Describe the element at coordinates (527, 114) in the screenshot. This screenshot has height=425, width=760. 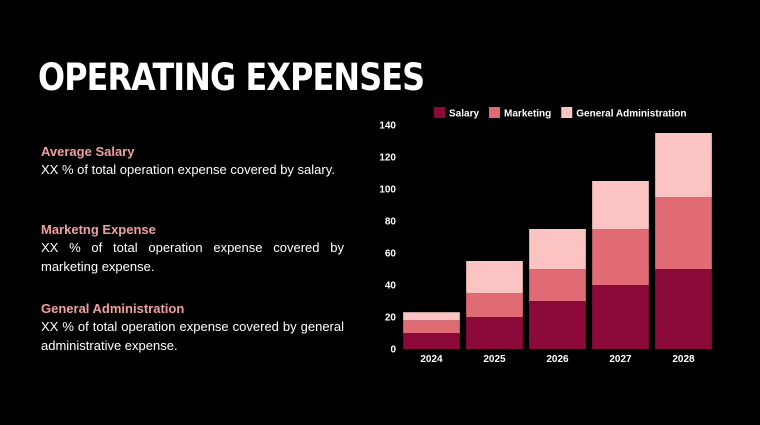
I see `legend-label-marketing: Marketing` at that location.